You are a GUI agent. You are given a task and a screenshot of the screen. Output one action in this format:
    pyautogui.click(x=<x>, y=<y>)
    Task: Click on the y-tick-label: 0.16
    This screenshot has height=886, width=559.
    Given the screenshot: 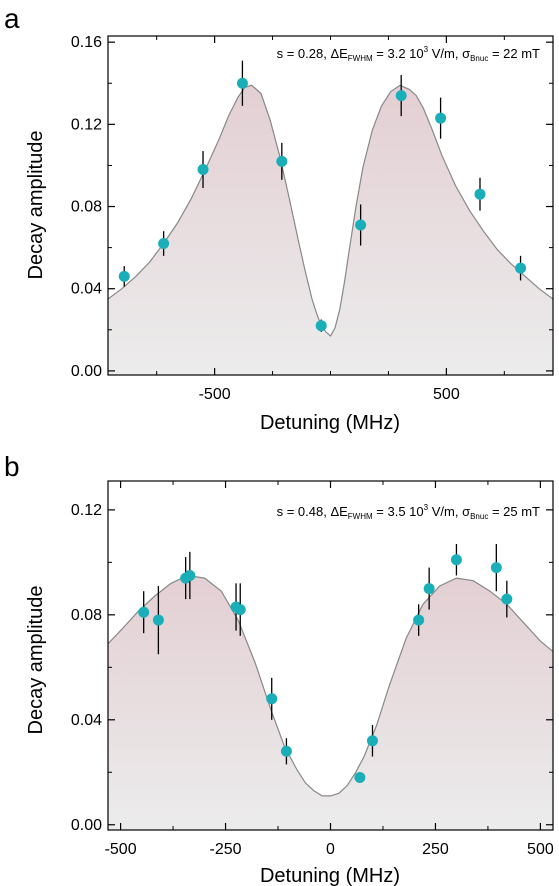 What is the action you would take?
    pyautogui.click(x=86, y=42)
    